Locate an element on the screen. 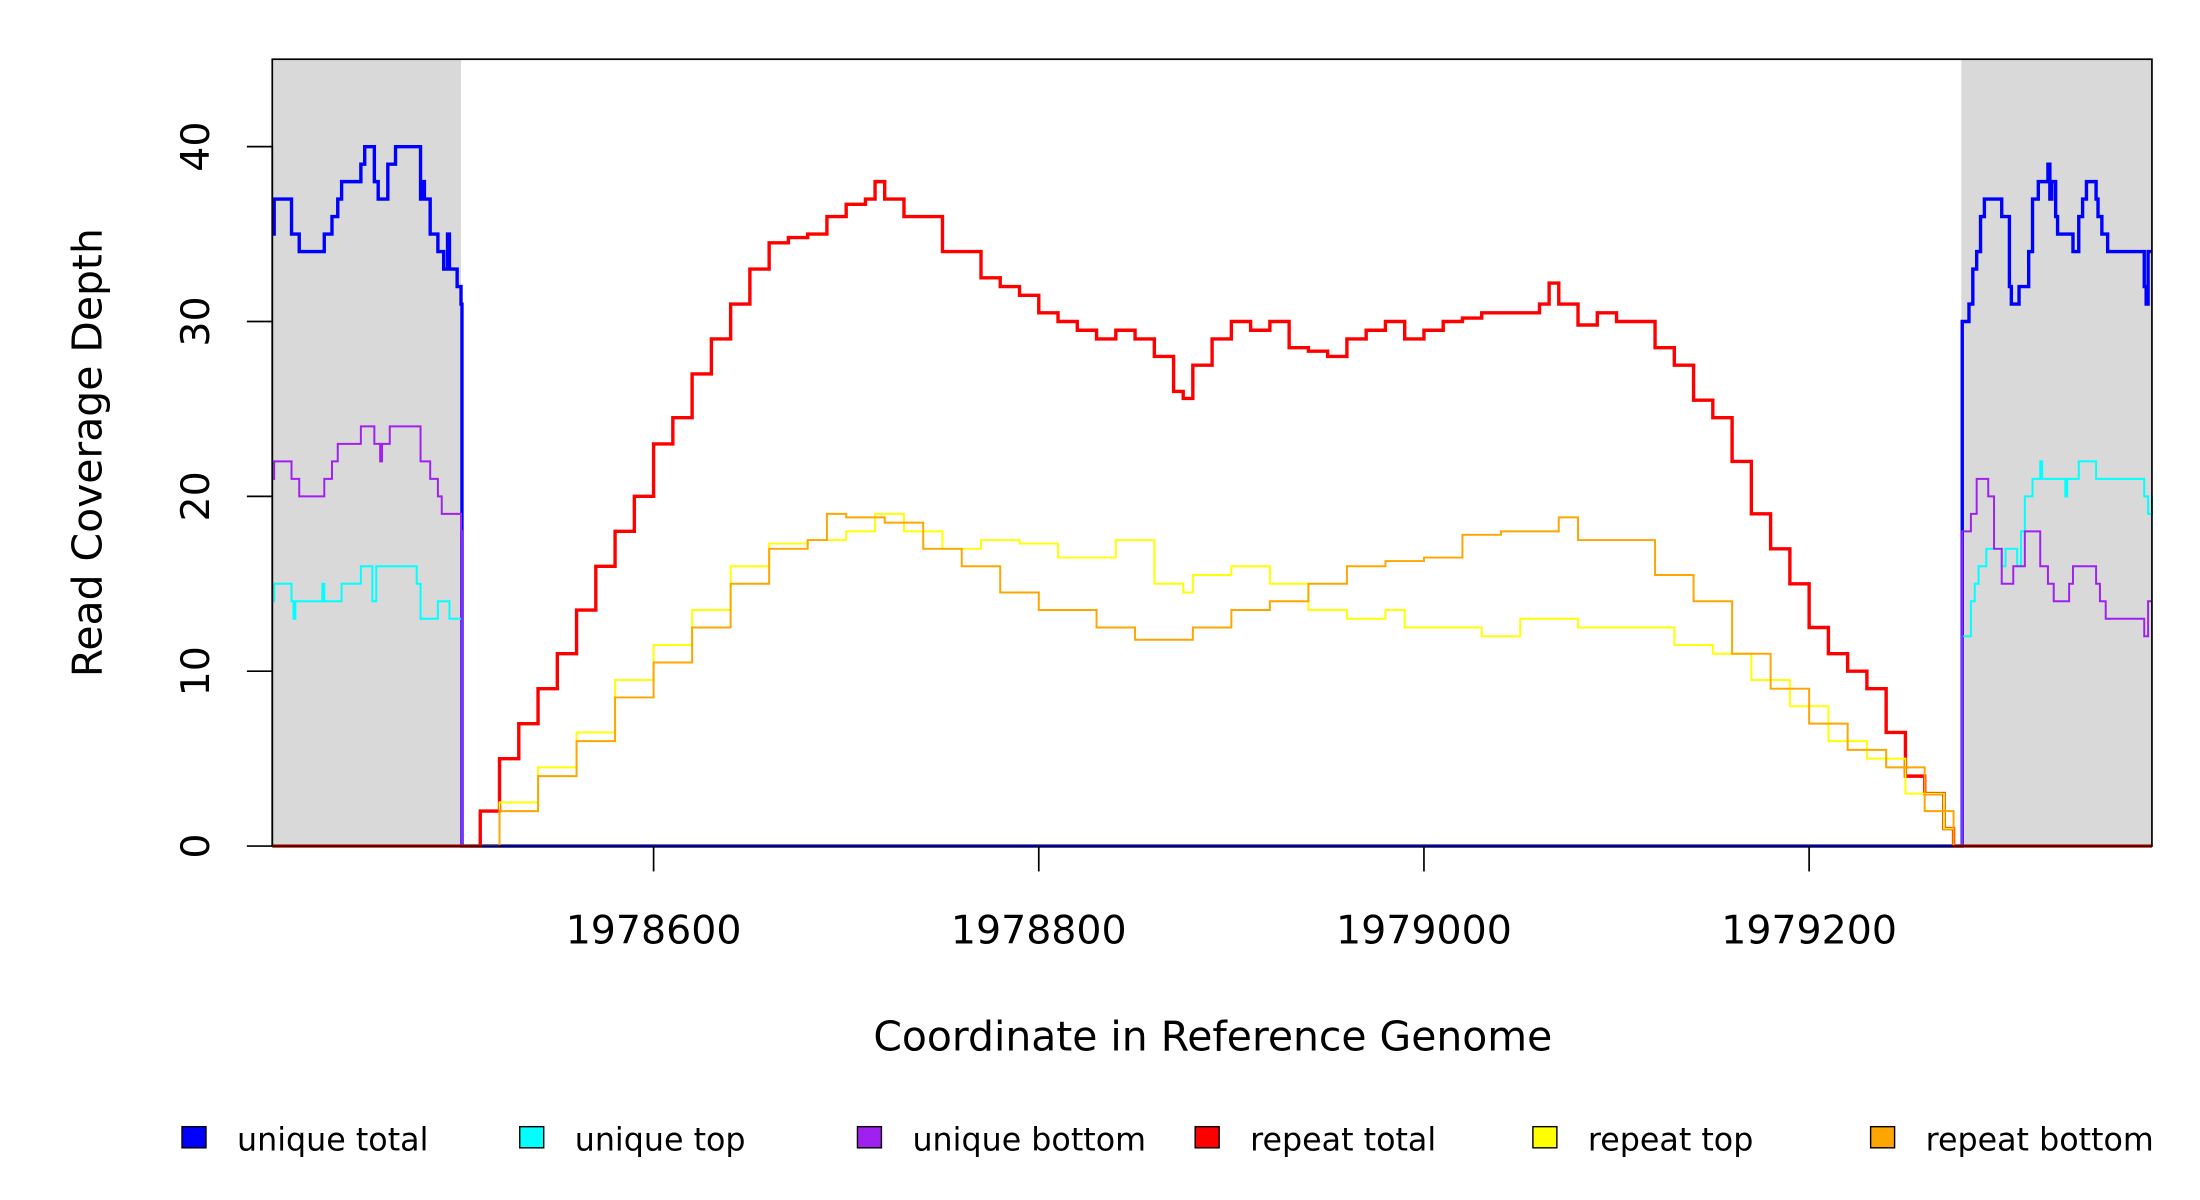 This screenshot has width=2200, height=1200. x-tick-label: 1979000 is located at coordinates (1424, 930).